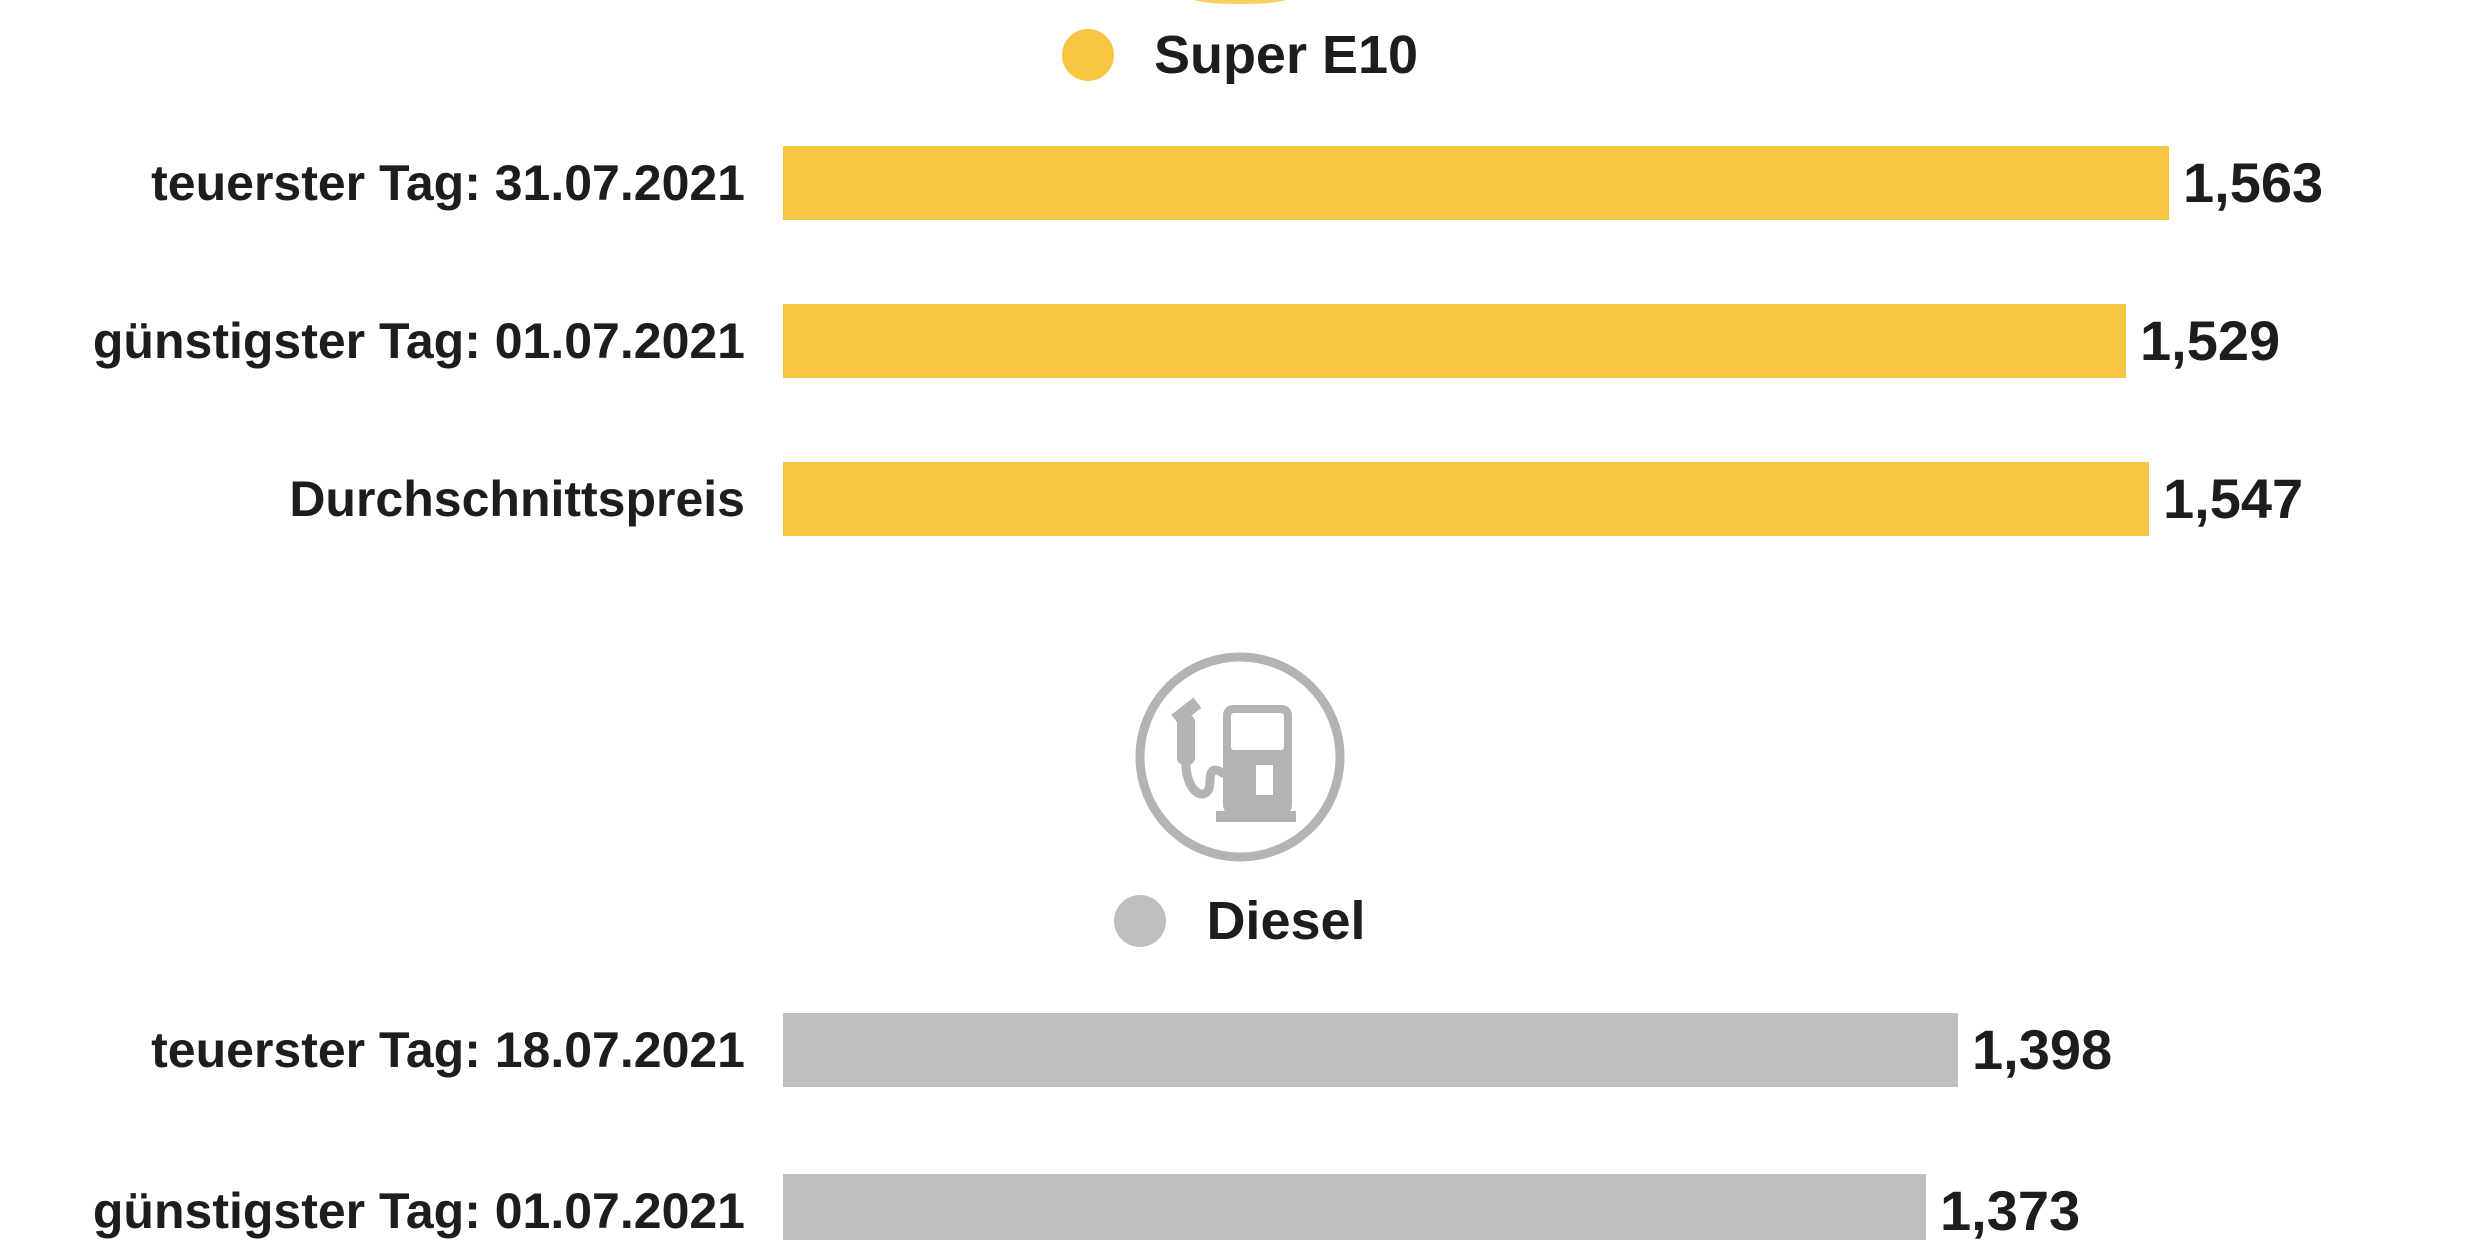  Describe the element at coordinates (1476, 183) in the screenshot. I see `bar-super-teuerster-tag` at that location.